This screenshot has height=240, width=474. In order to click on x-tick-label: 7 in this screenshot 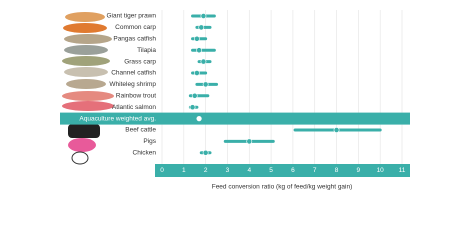, I will do `click(315, 170)`.